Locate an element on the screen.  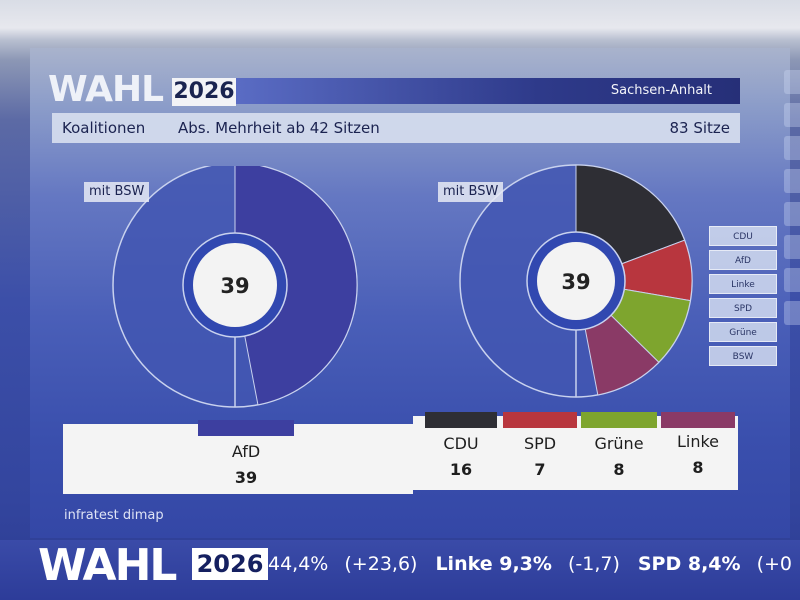
ticker-item: SPD 8,4% (+0 is located at coordinates (715, 564).